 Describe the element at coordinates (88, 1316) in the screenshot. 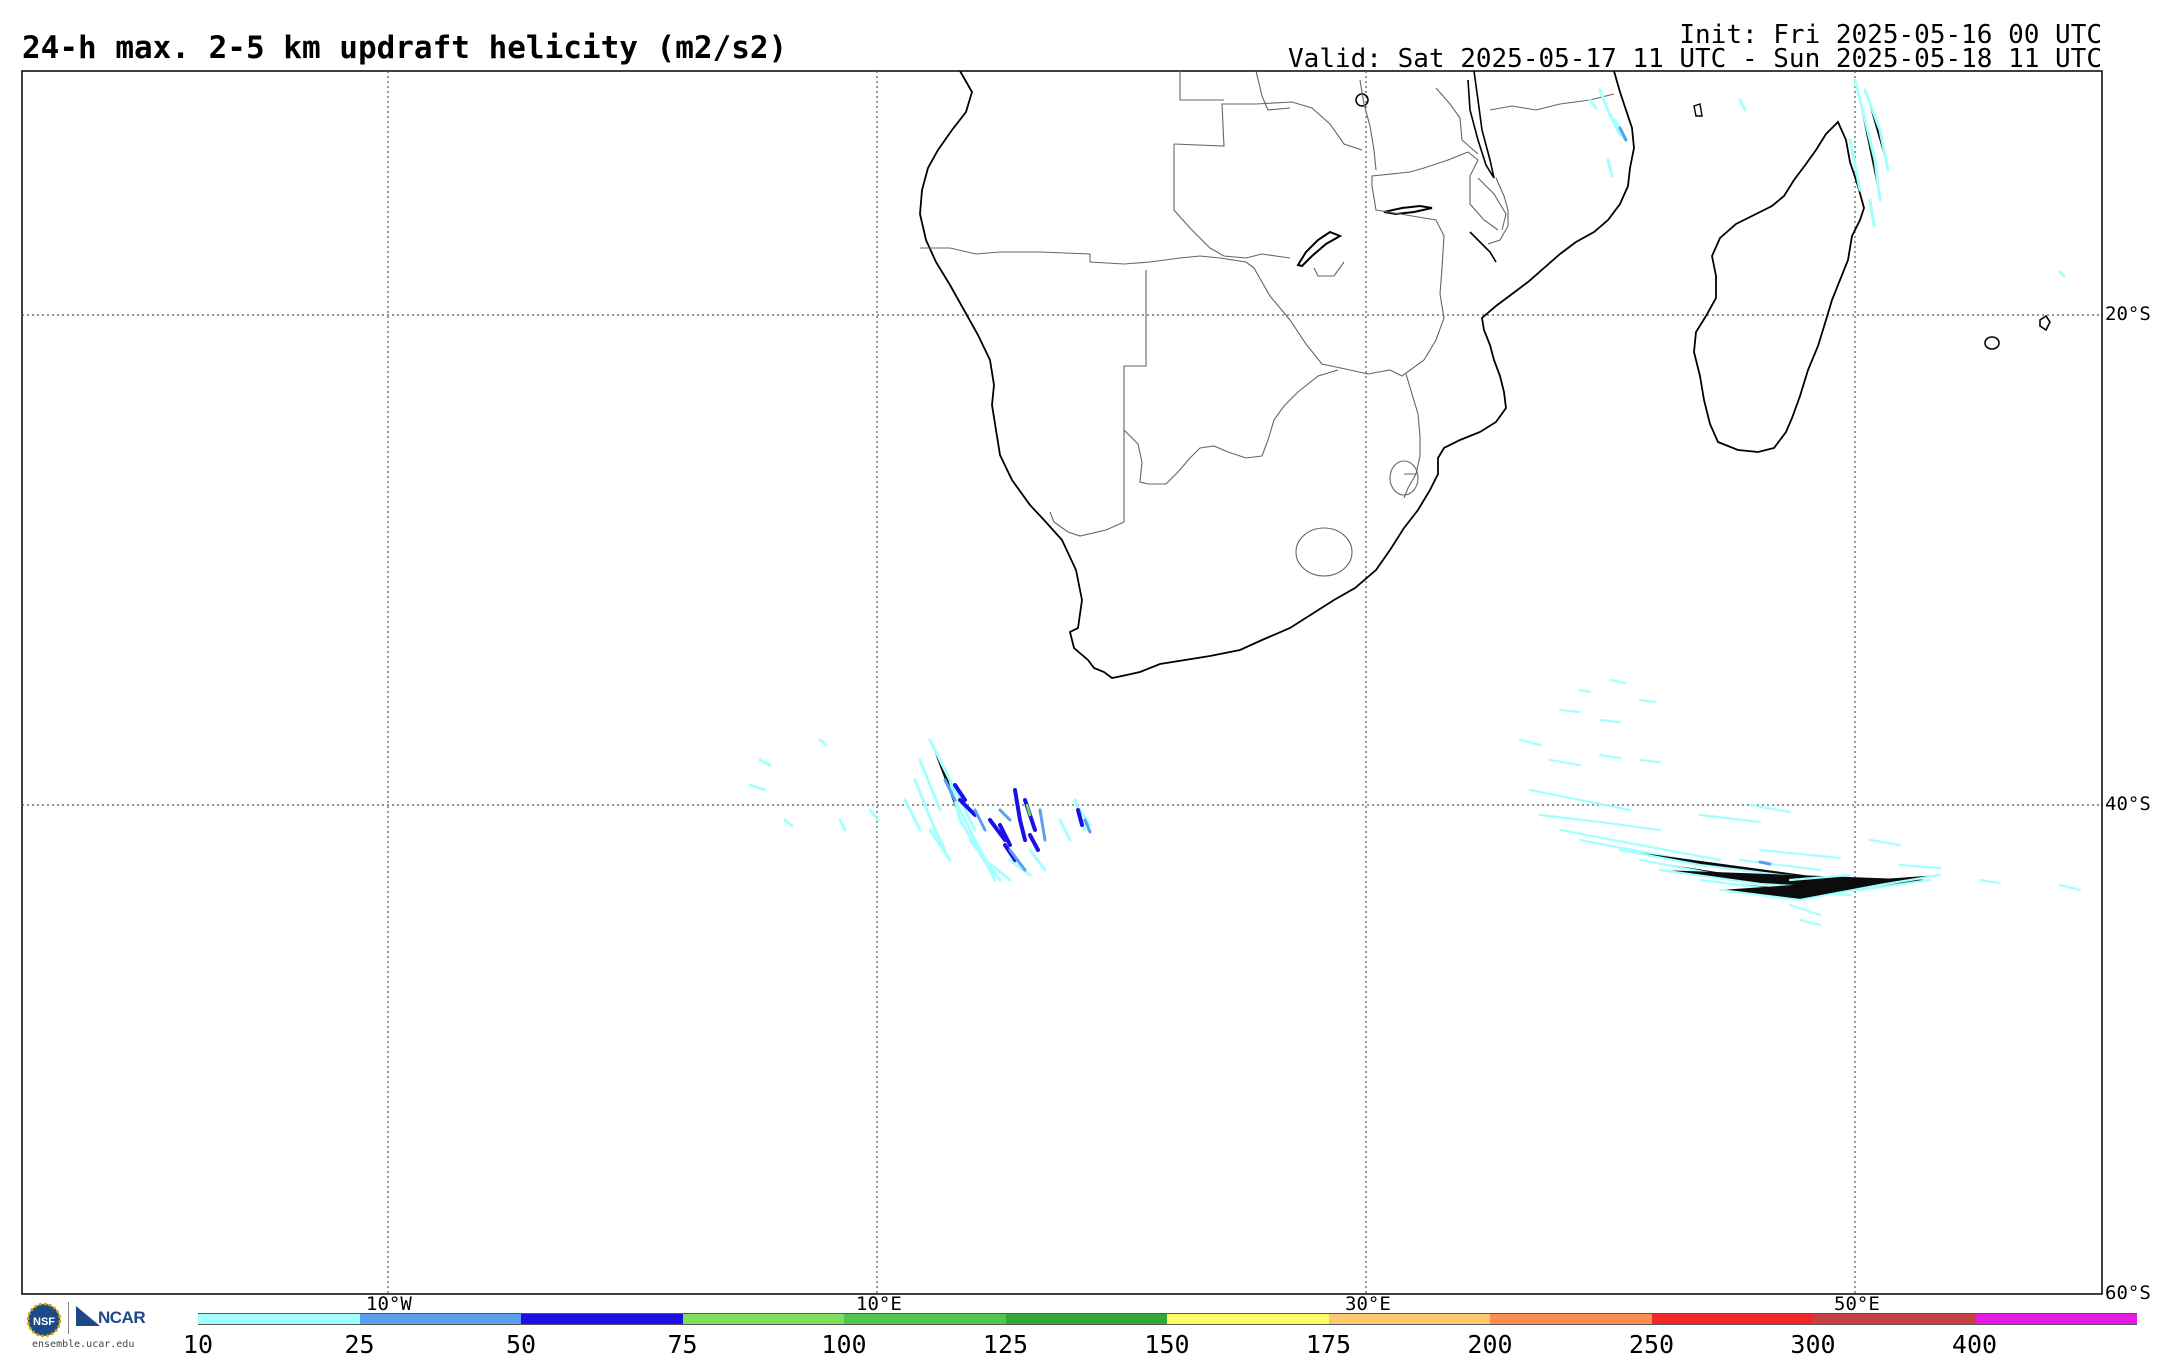

I see `ncar-logo-icon` at that location.